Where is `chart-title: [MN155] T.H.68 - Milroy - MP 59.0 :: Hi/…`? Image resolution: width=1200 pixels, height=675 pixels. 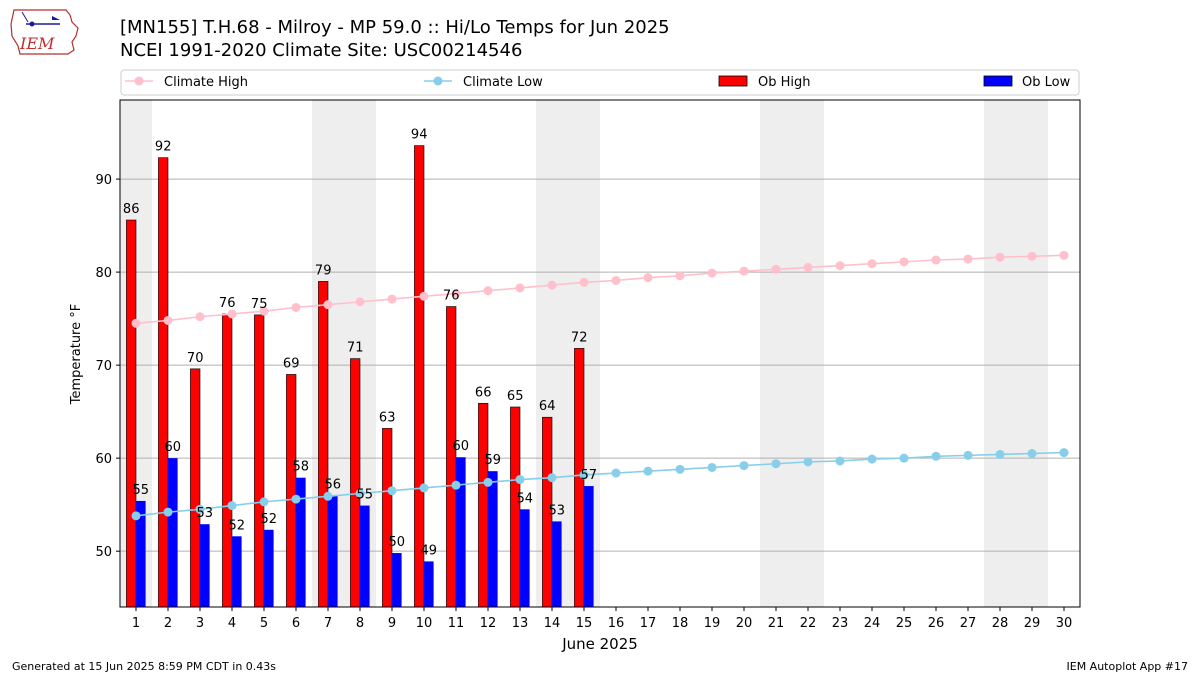 chart-title: [MN155] T.H.68 - Milroy - MP 59.0 :: Hi/… is located at coordinates (395, 27).